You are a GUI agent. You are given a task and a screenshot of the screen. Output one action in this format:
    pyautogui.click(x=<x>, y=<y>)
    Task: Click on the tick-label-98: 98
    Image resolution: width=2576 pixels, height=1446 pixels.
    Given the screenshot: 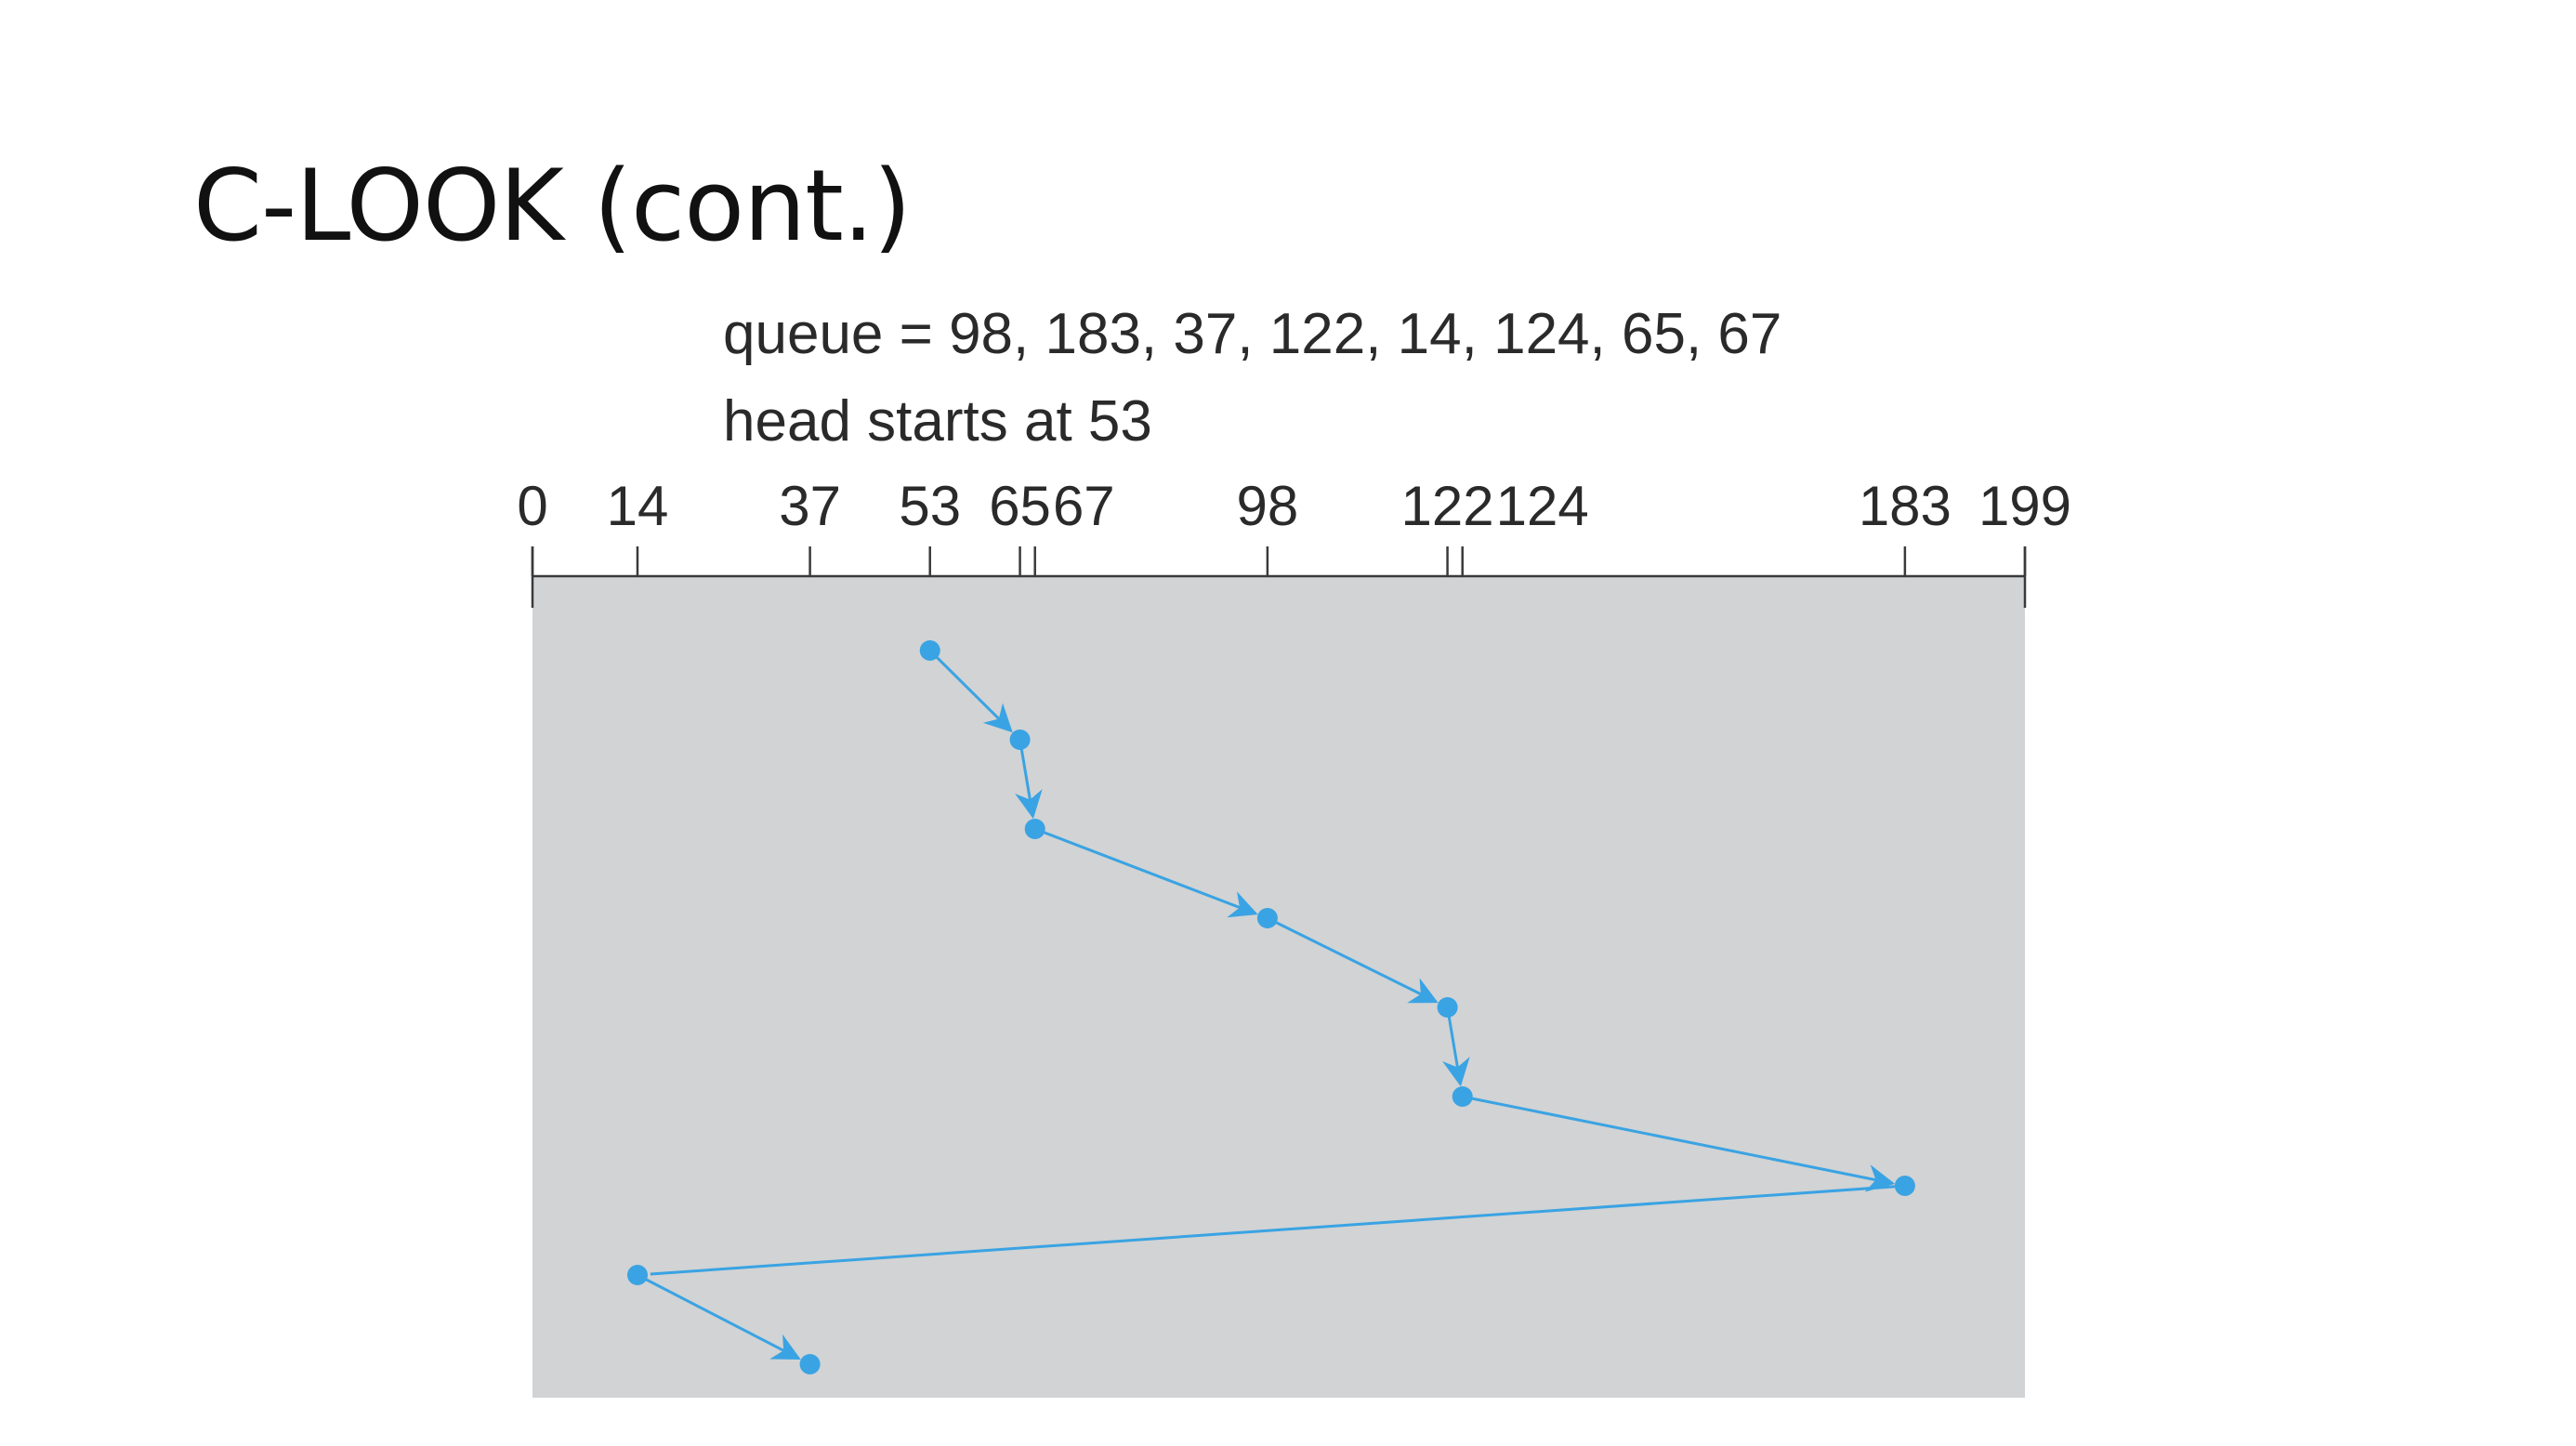 What is the action you would take?
    pyautogui.click(x=1268, y=506)
    